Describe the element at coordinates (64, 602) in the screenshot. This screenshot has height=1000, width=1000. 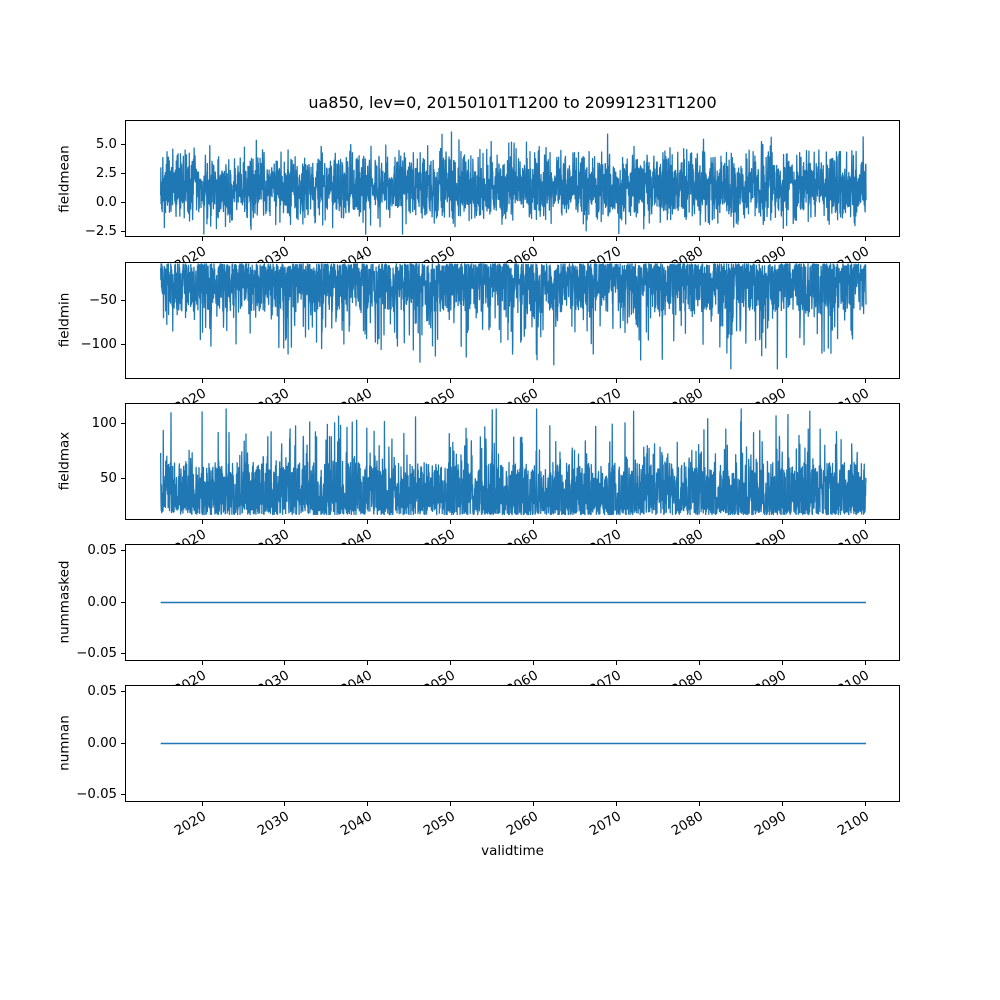
I see `y-axis-label-nummasked: nummasked` at that location.